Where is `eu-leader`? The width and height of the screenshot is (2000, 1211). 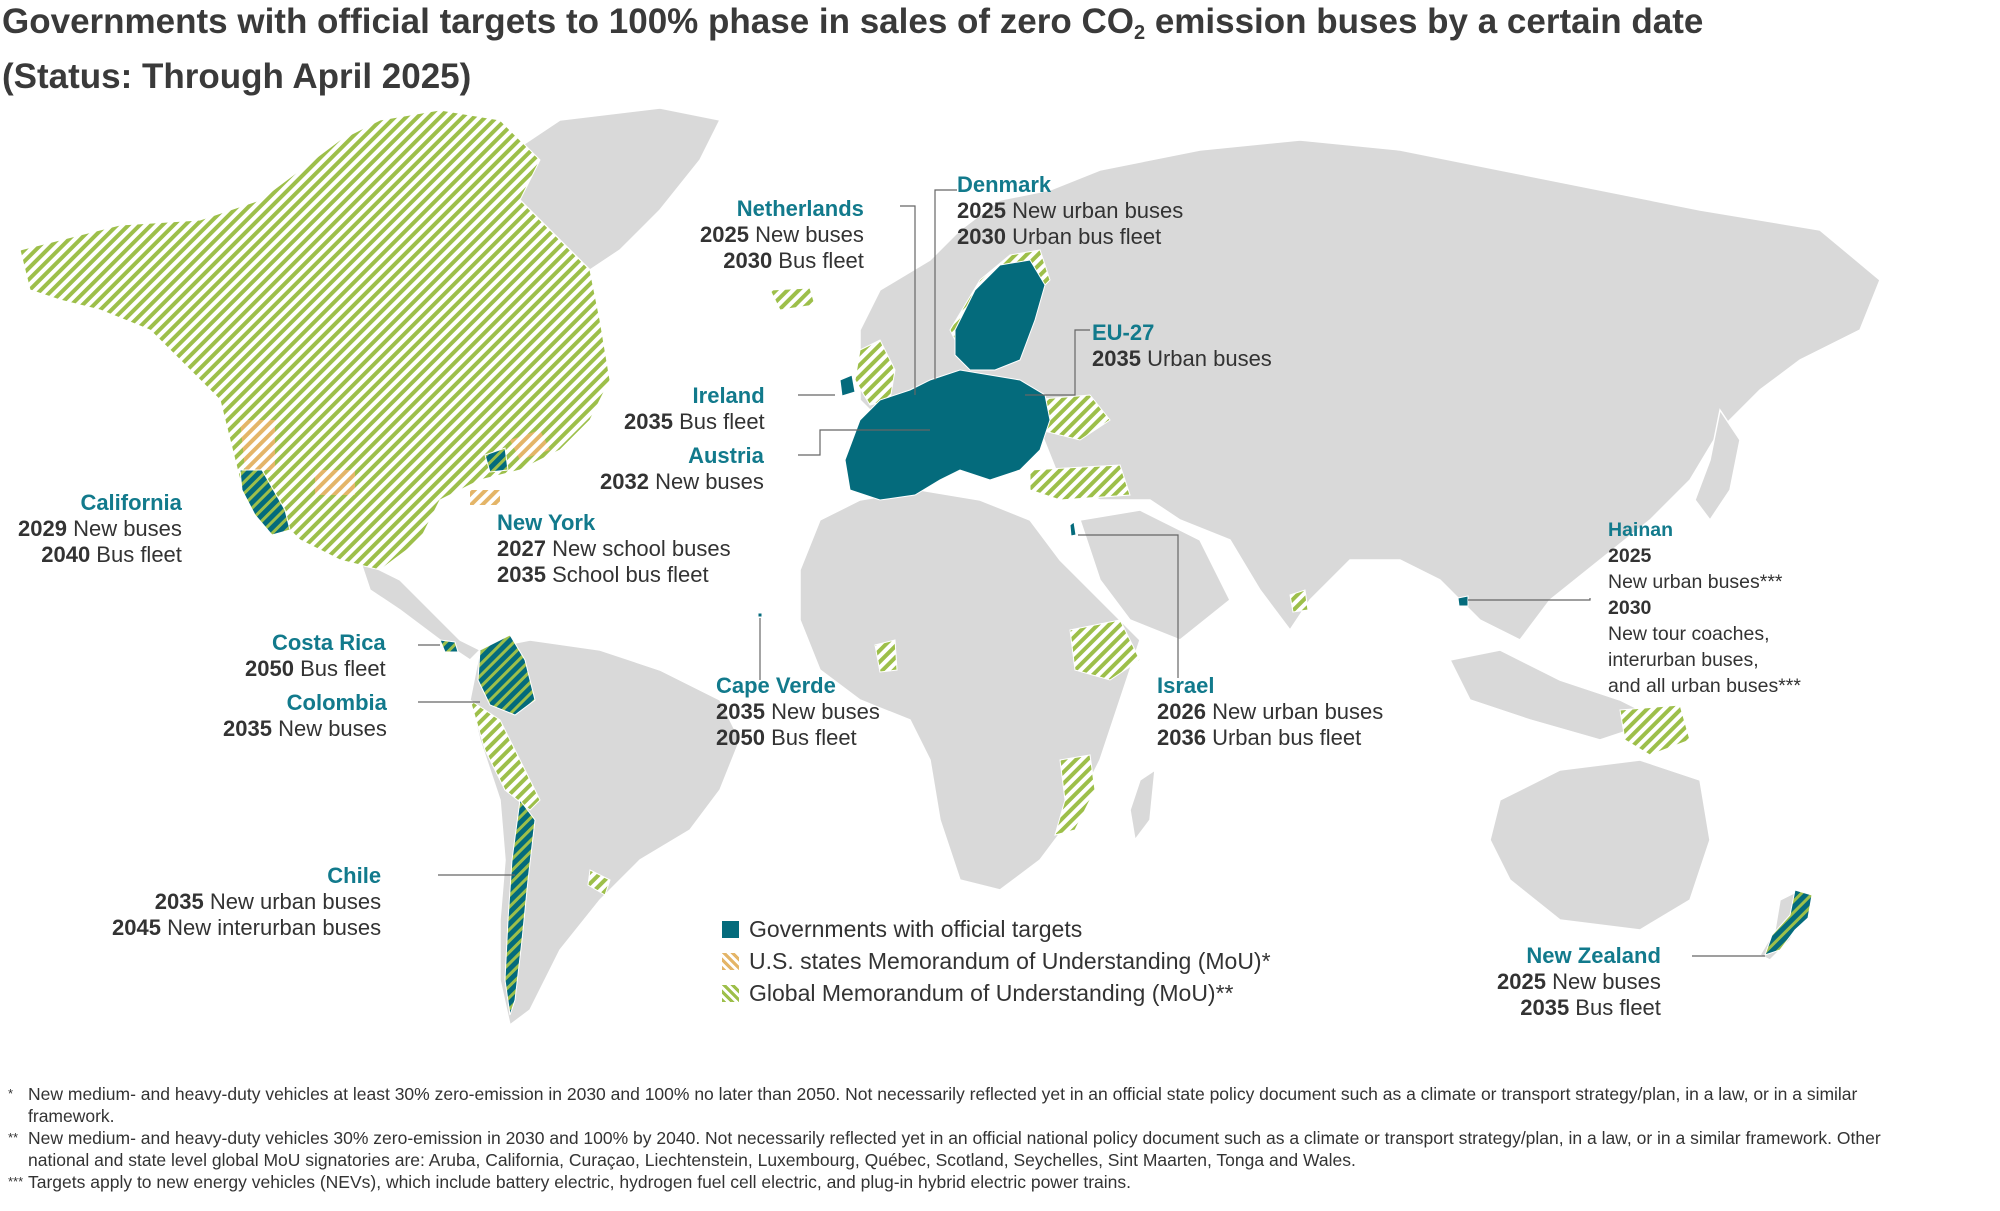
eu-leader is located at coordinates (1057, 362).